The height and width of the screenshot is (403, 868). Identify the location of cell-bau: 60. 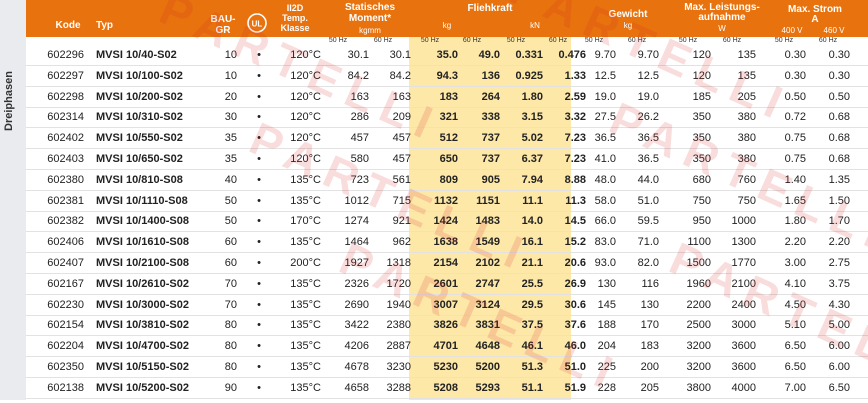
(230, 242).